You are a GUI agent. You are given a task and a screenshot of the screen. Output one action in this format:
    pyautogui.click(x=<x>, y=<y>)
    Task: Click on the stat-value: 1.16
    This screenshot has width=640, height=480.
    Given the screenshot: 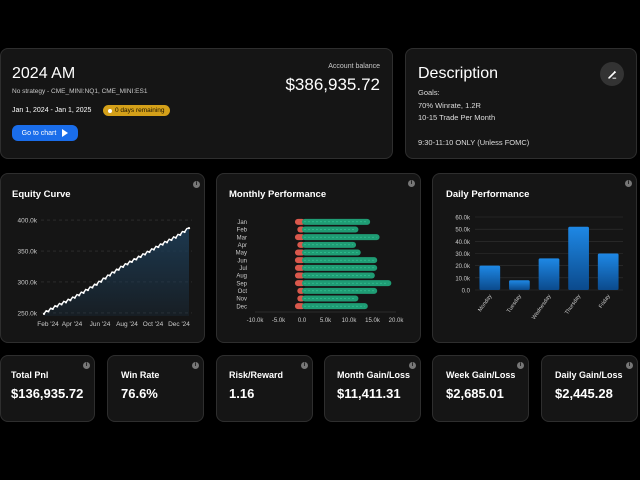 What is the action you would take?
    pyautogui.click(x=242, y=393)
    